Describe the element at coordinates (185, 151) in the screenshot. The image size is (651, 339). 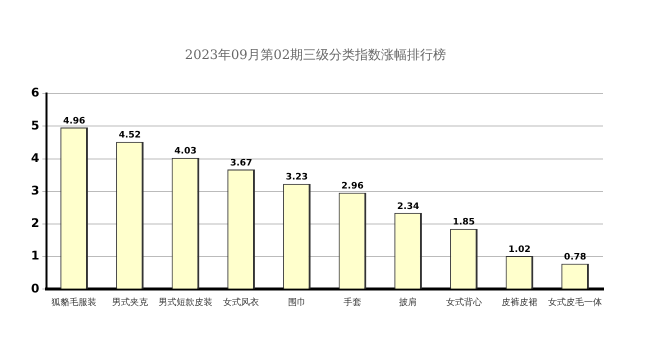
I see `data-label: 4.03` at that location.